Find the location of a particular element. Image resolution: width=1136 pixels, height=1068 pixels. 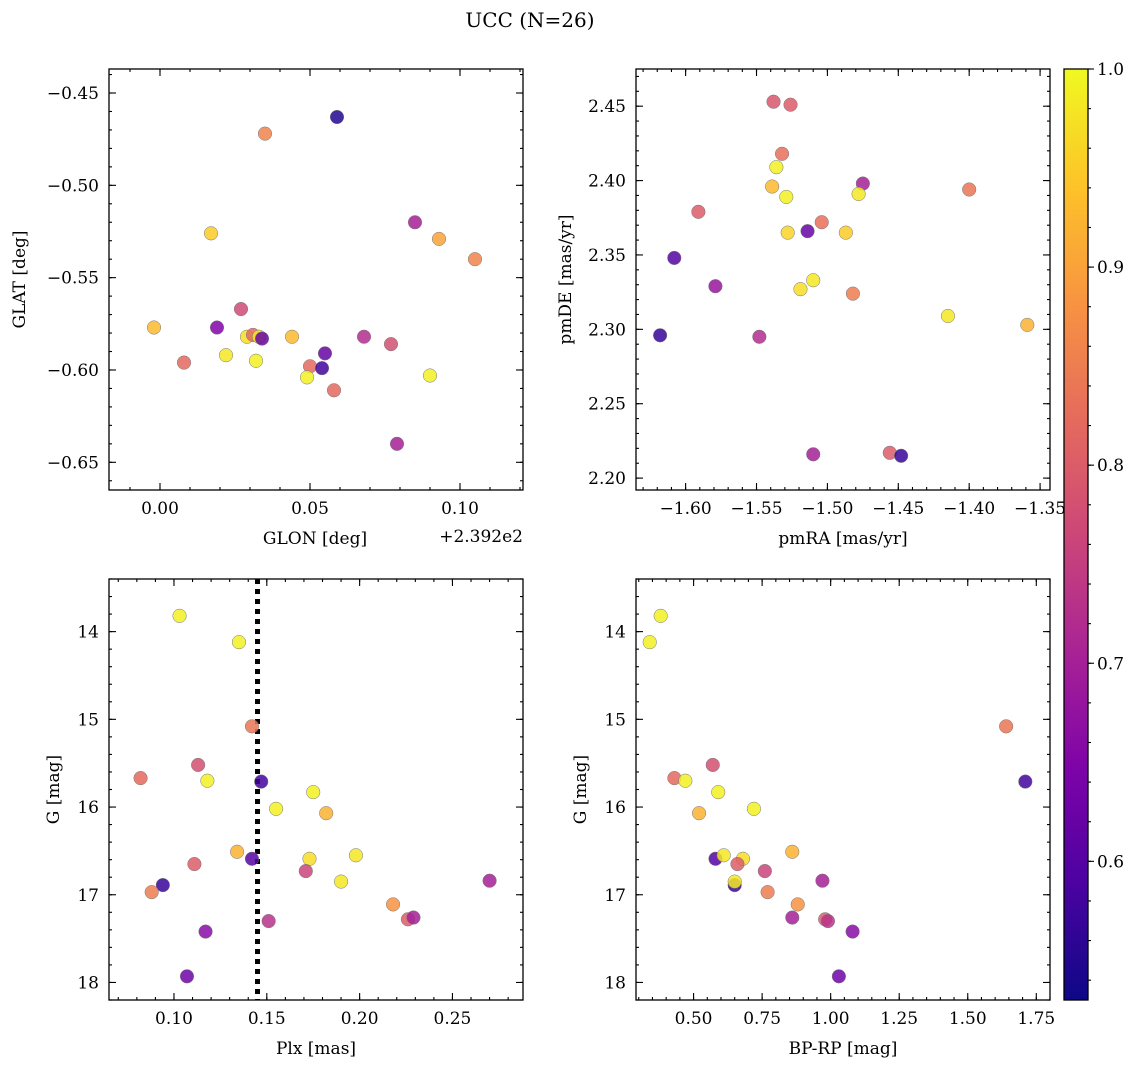

y-tick-label: 2.35 is located at coordinates (607, 256).